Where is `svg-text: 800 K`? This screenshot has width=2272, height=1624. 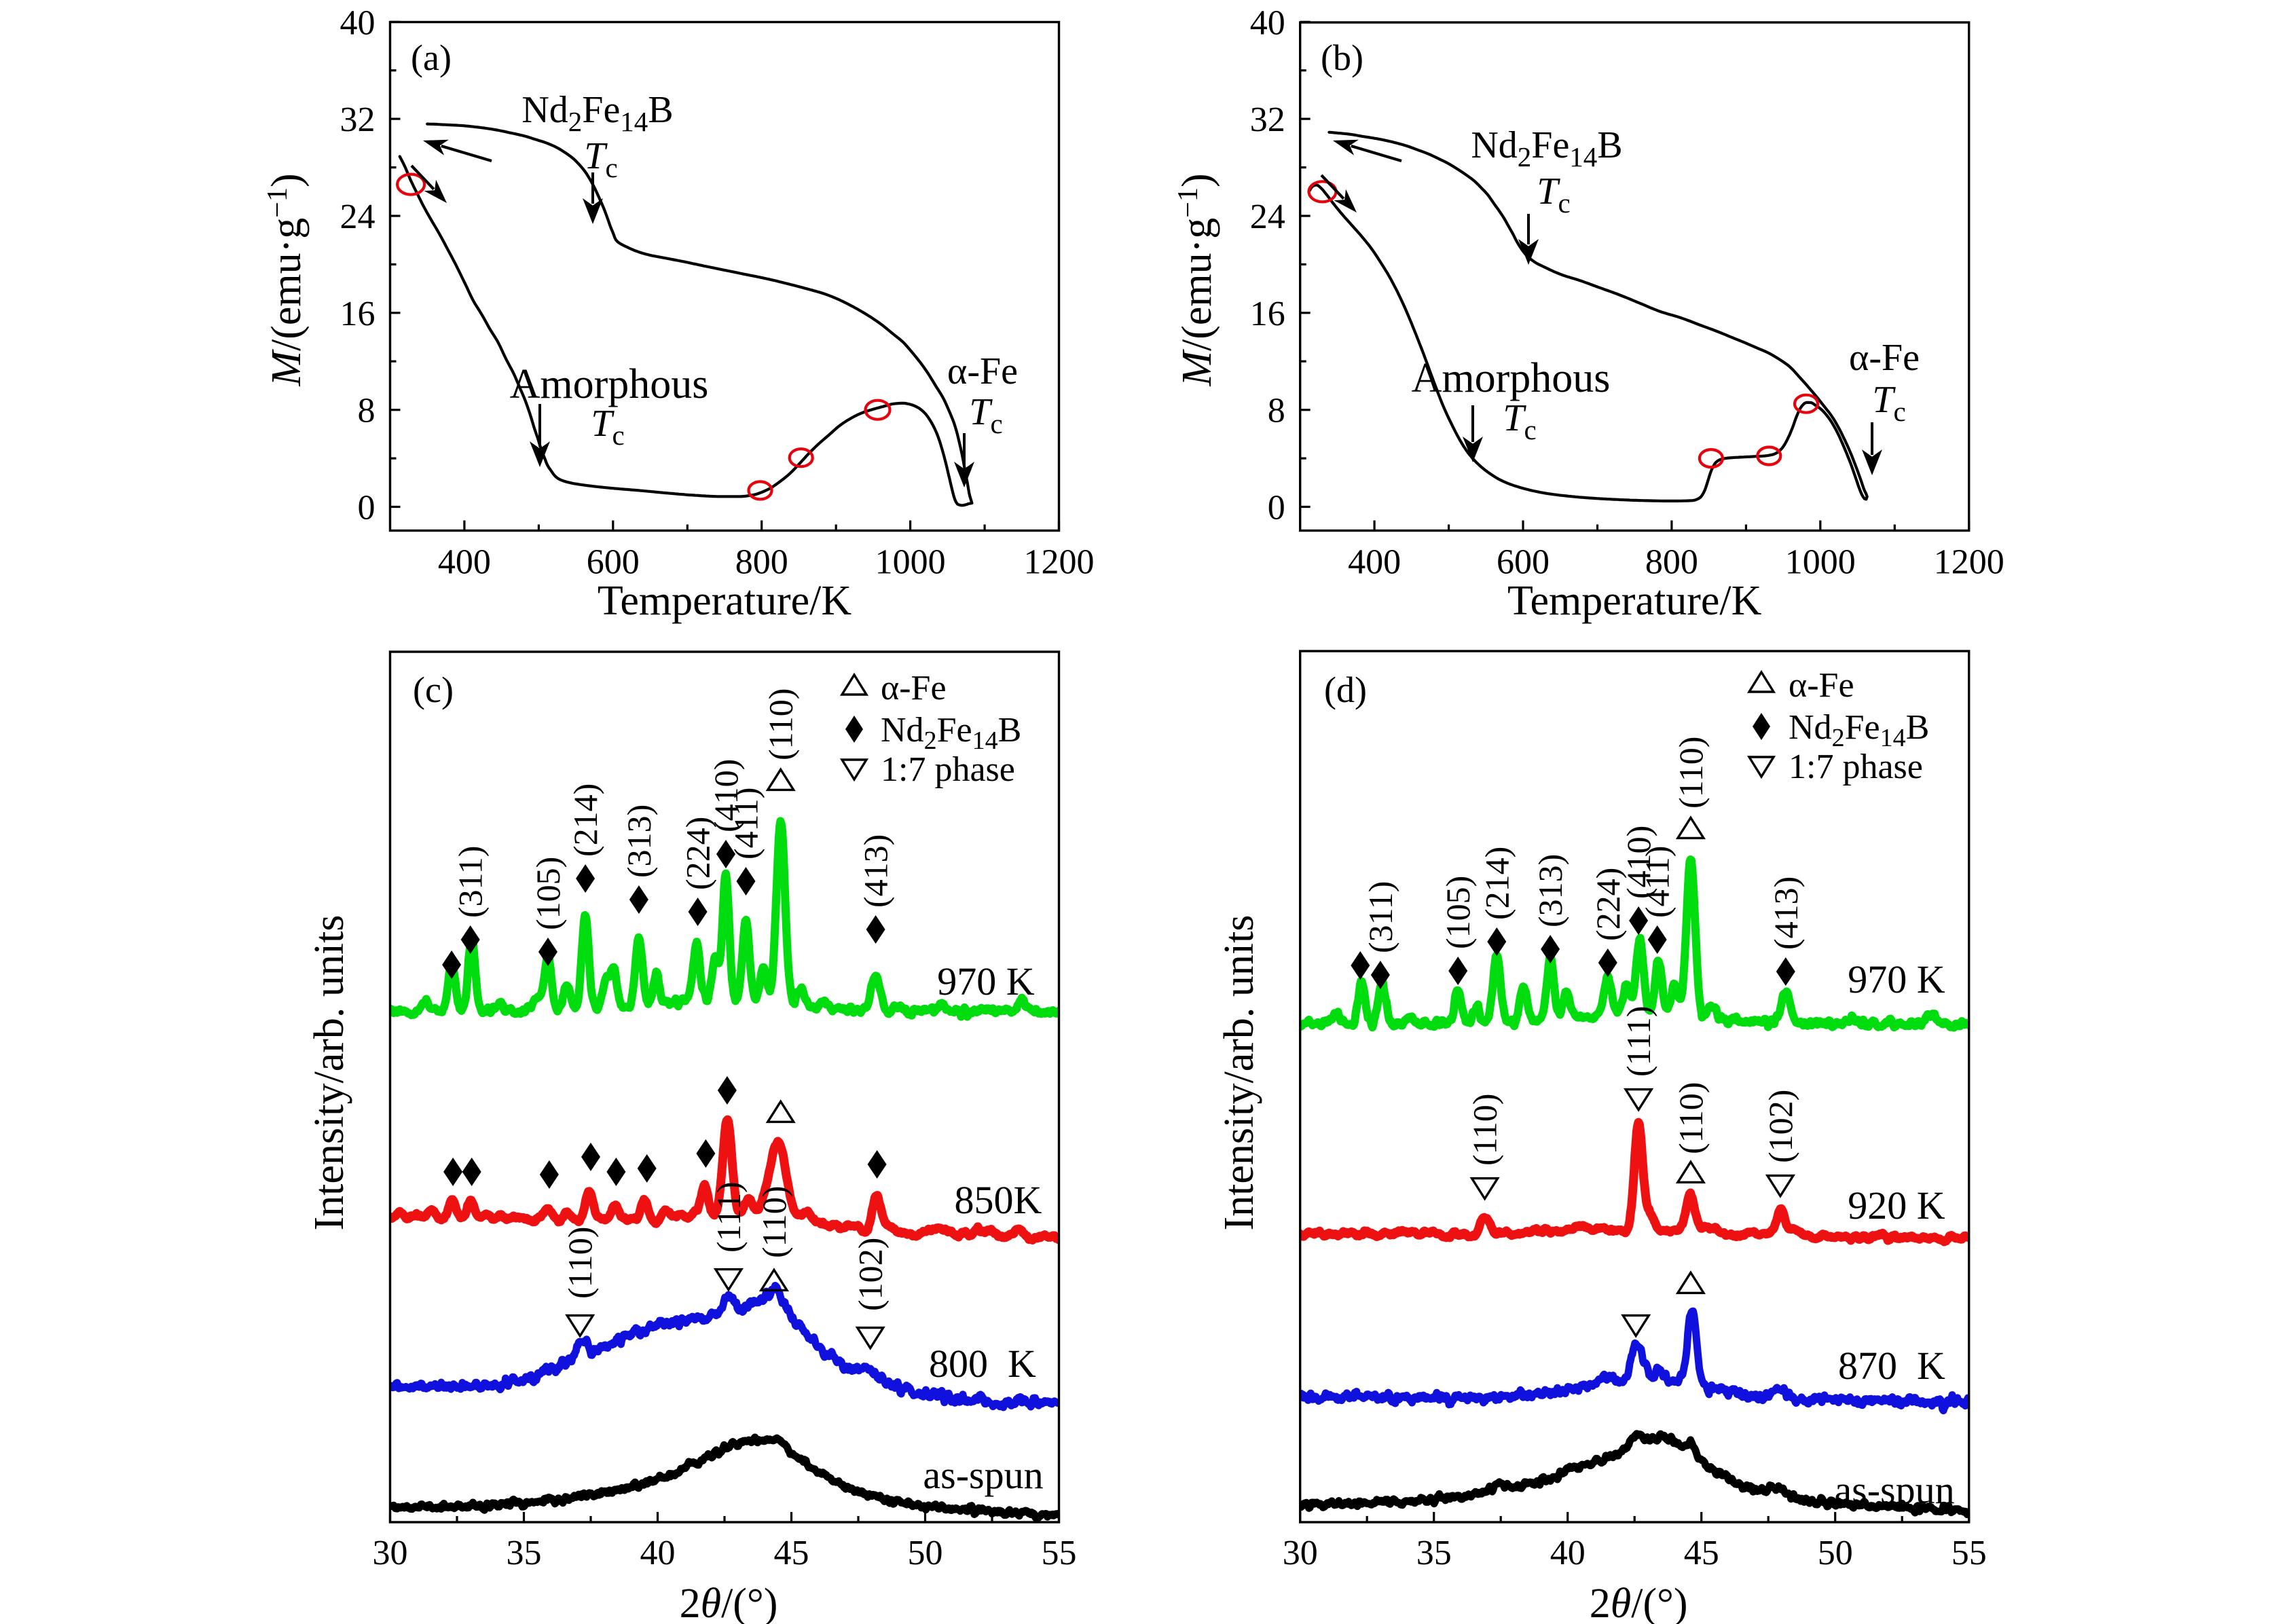 svg-text: 800 K is located at coordinates (982, 1364).